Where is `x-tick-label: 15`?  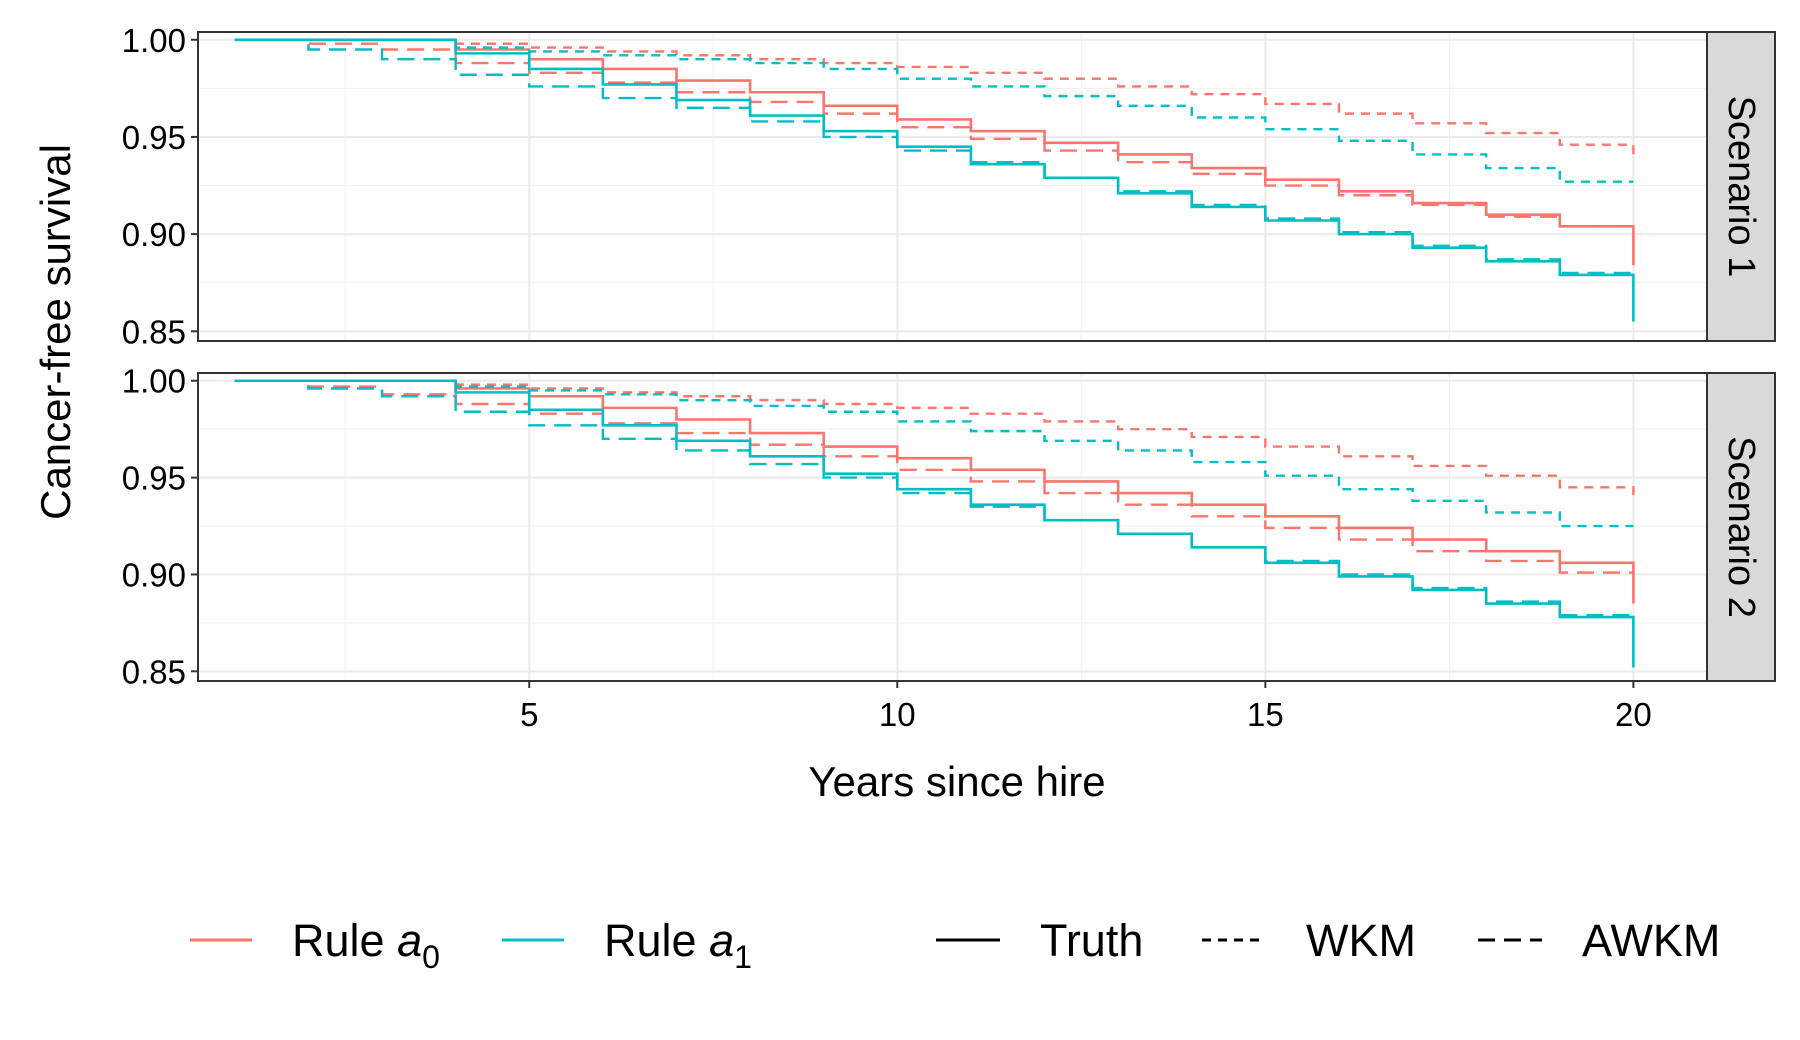
x-tick-label: 15 is located at coordinates (1265, 714).